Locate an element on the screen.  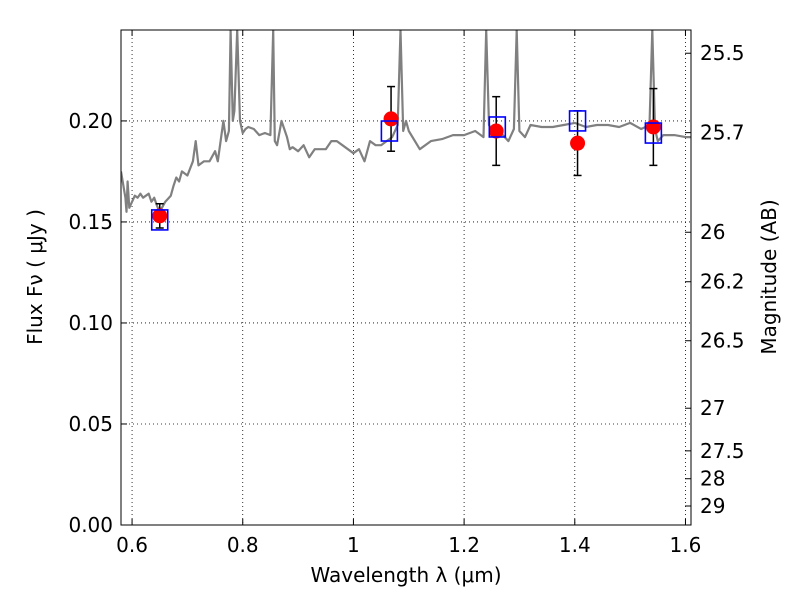
y-tick-label: 0.00 is located at coordinates (90, 525).